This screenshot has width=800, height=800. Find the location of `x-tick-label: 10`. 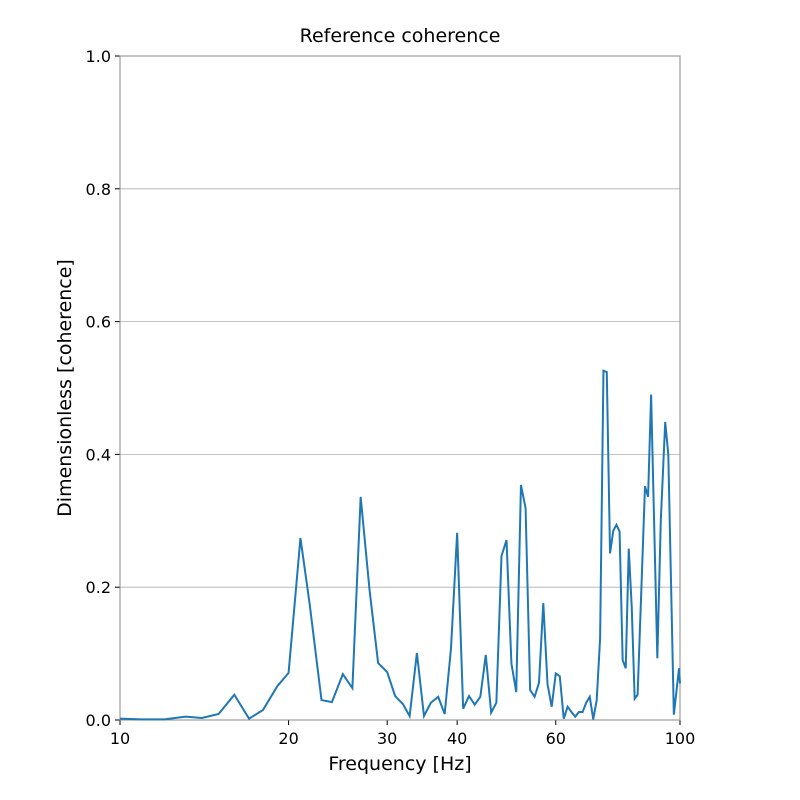

x-tick-label: 10 is located at coordinates (120, 738).